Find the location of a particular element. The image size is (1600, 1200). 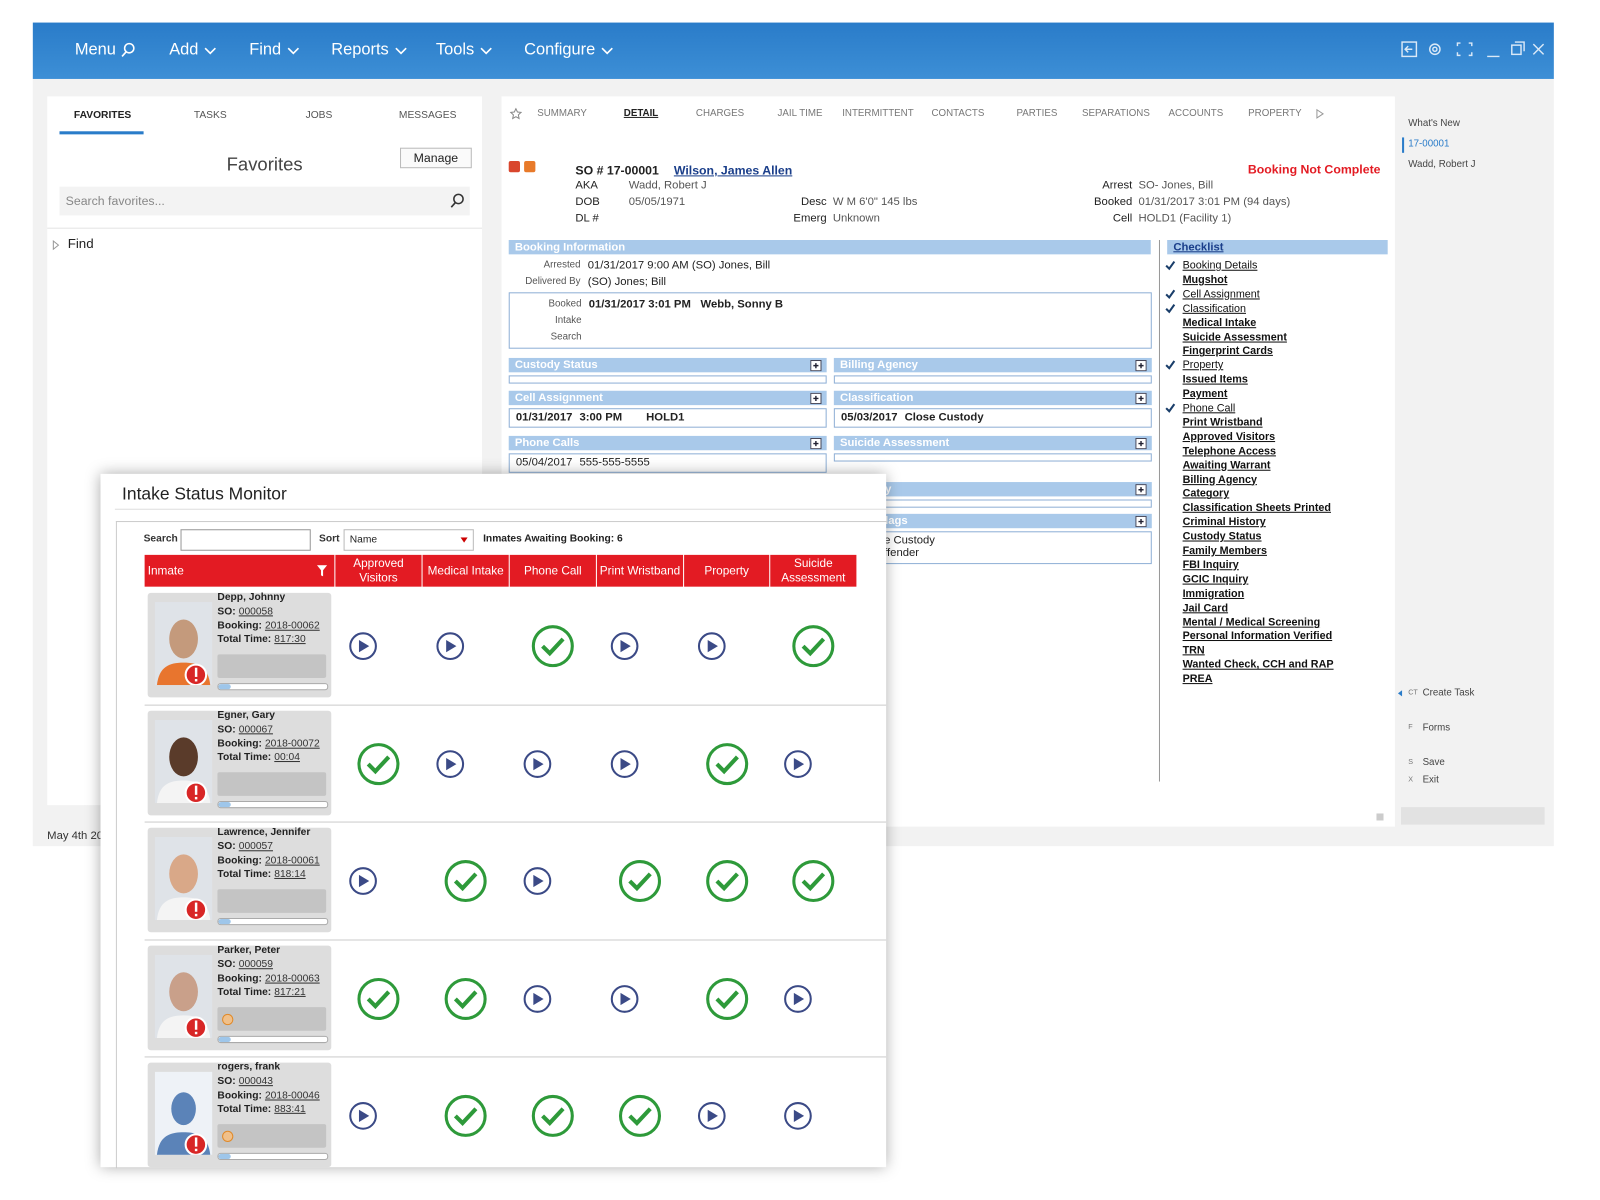

checklist-item: Telephone Access is located at coordinates (1229, 451).